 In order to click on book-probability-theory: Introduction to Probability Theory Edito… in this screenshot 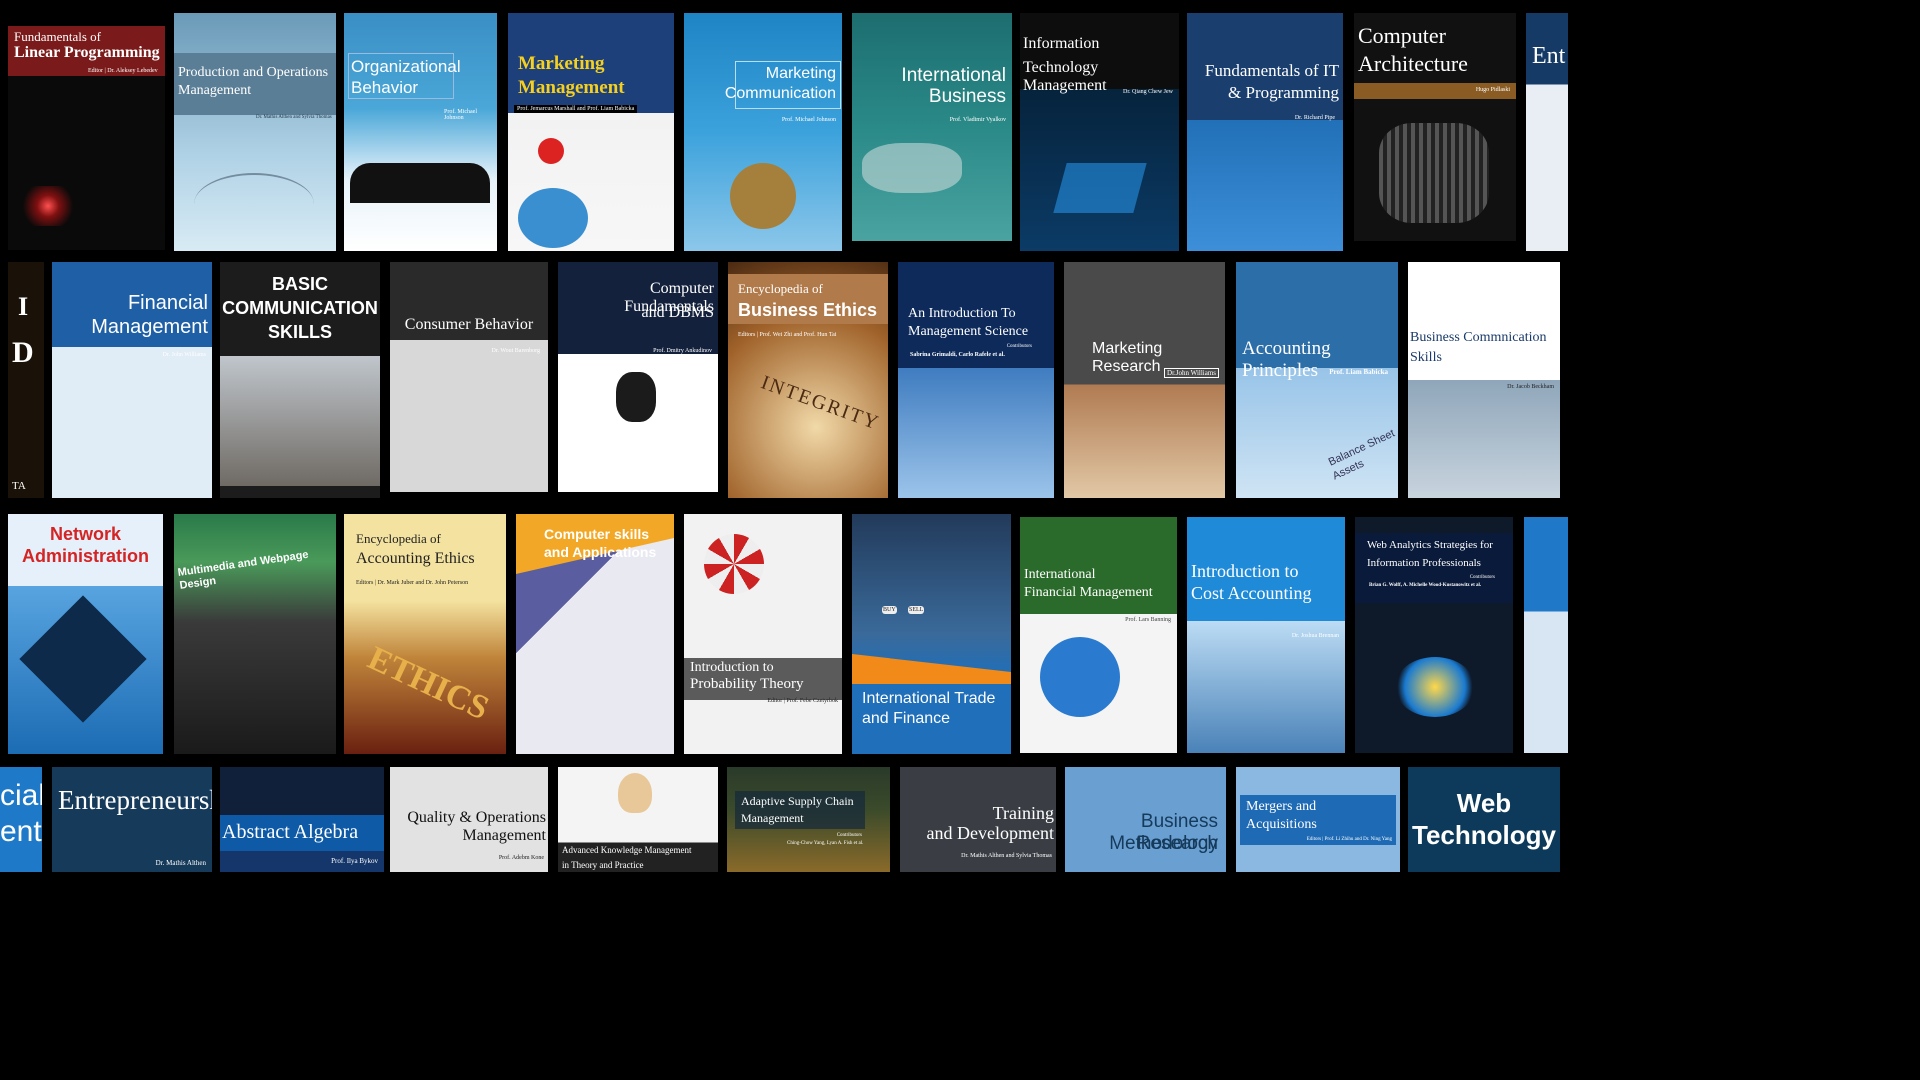, I will do `click(763, 634)`.